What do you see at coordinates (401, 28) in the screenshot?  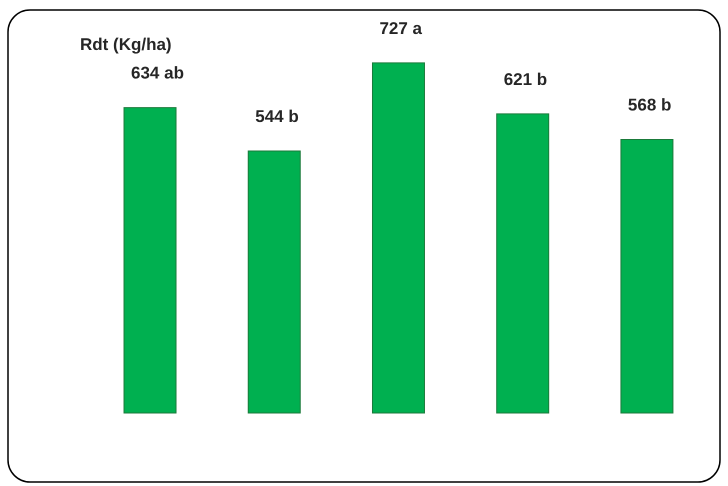 I see `data-label: 727 a` at bounding box center [401, 28].